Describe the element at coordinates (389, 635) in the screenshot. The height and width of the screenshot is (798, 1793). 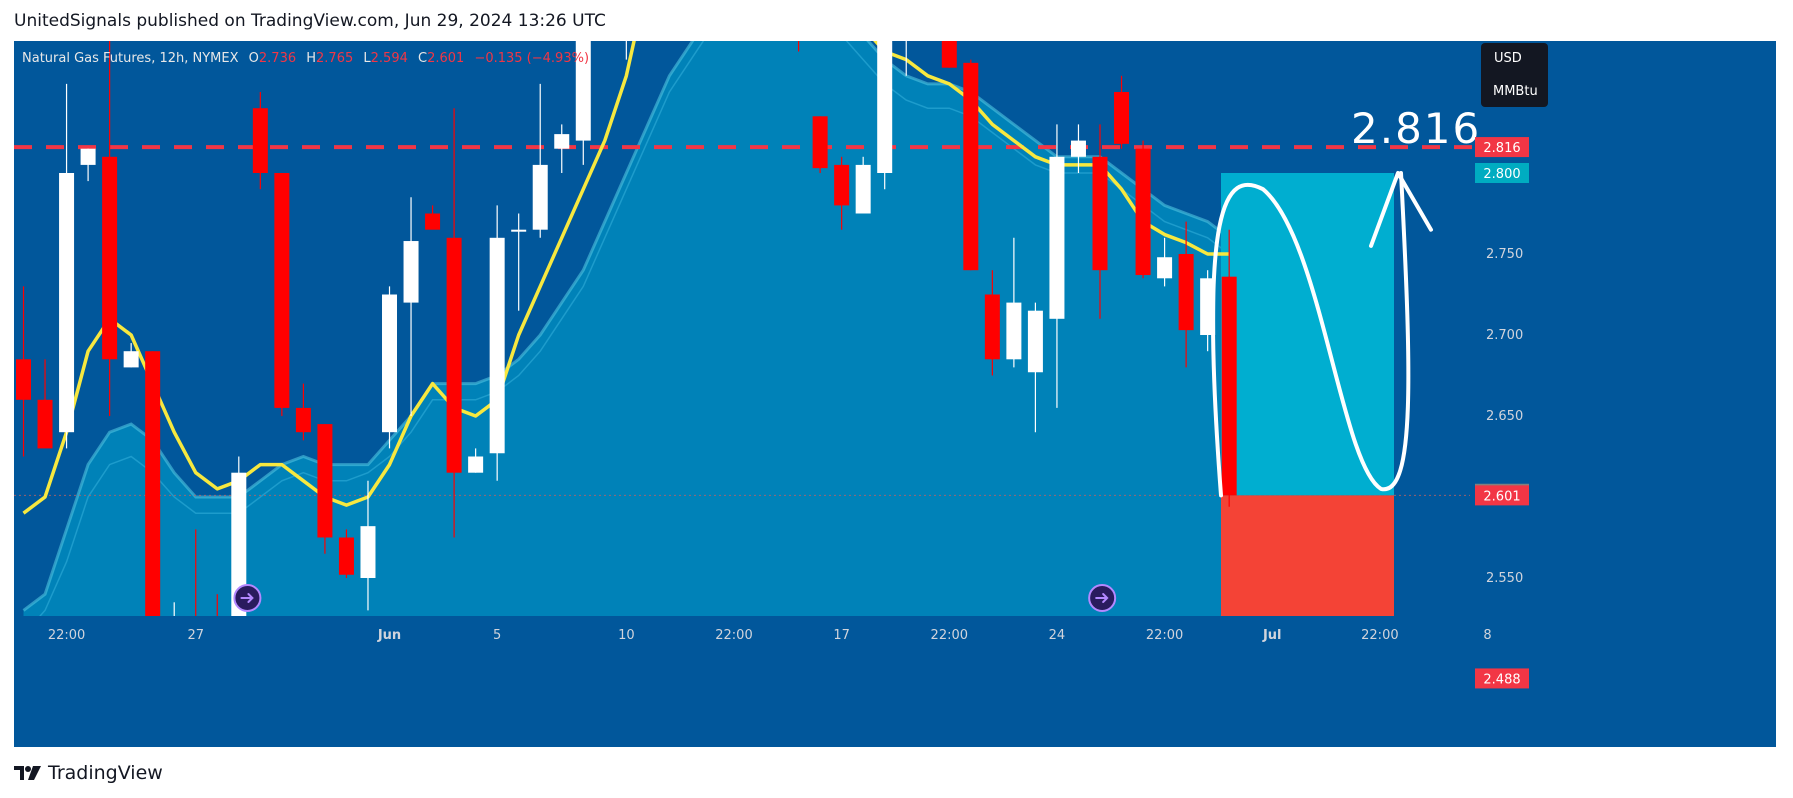
I see `x-axis-tick-label: Jun` at that location.